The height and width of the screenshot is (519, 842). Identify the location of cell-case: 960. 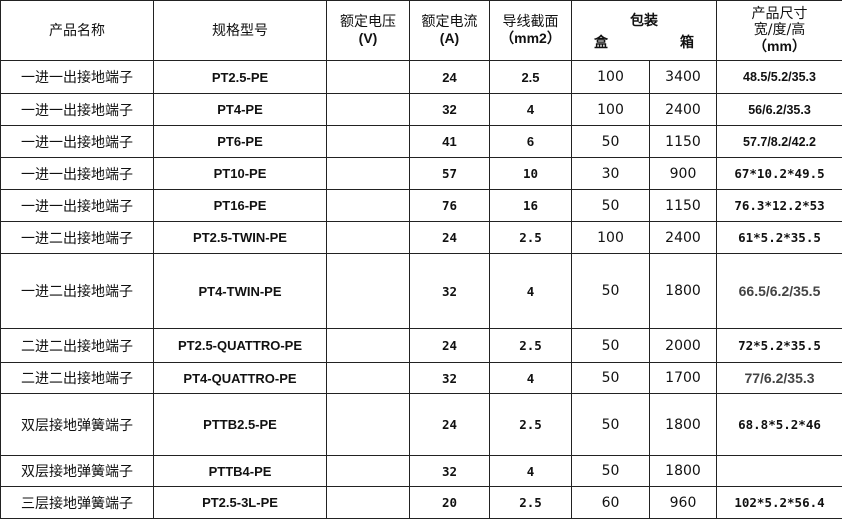
(683, 503).